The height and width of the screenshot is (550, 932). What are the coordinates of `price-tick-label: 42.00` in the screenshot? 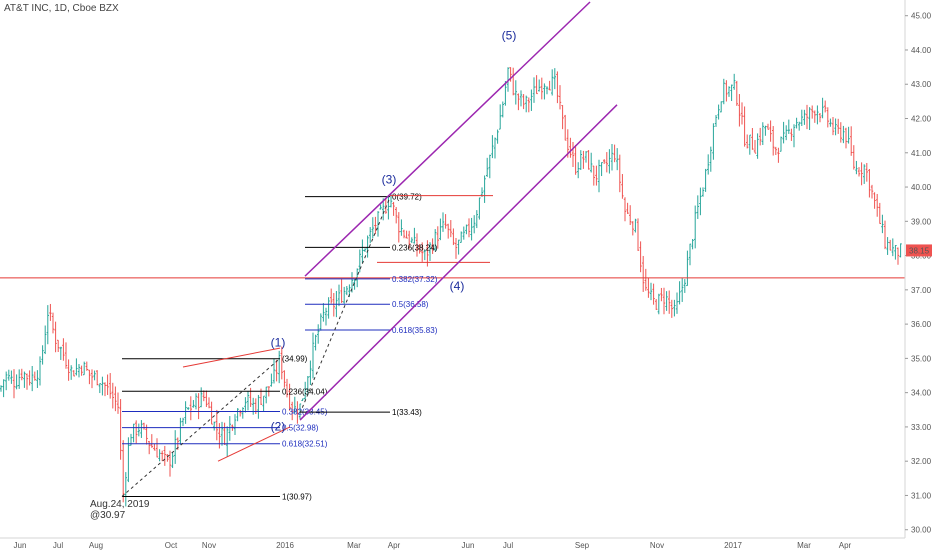 It's located at (921, 119).